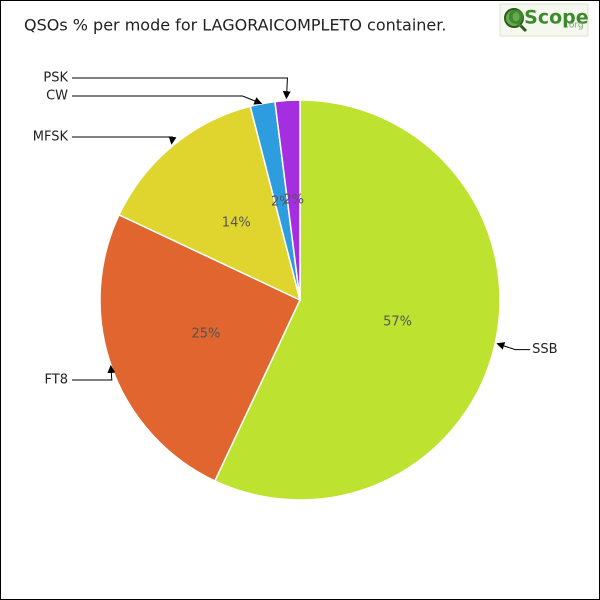 Image resolution: width=600 pixels, height=600 pixels. What do you see at coordinates (544, 349) in the screenshot?
I see `category-label: SSB` at bounding box center [544, 349].